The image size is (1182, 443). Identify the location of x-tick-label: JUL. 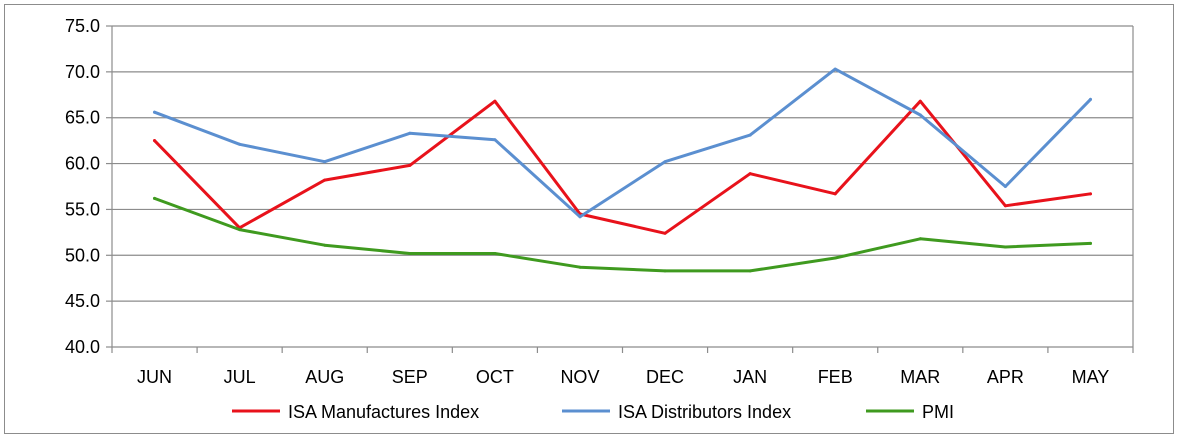
(240, 377).